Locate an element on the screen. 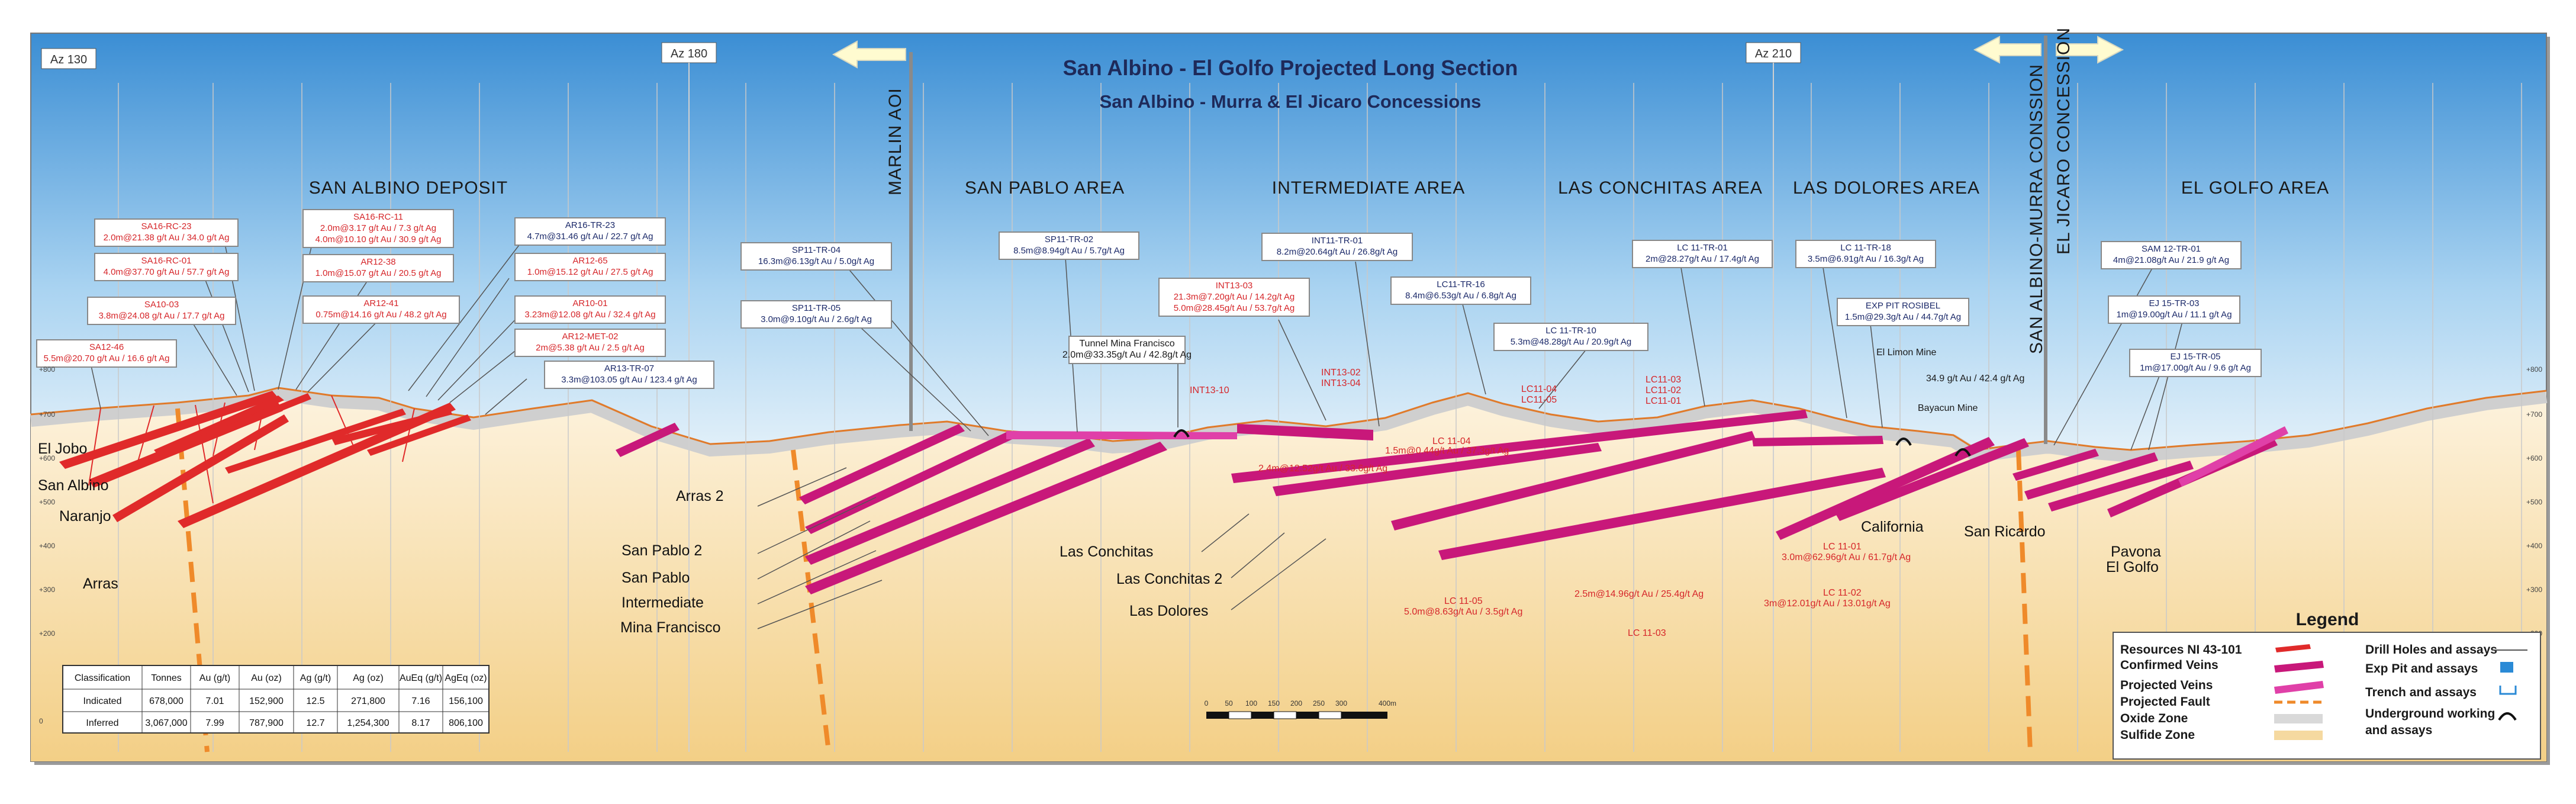  svg-text: Ag (oz) is located at coordinates (369, 678).